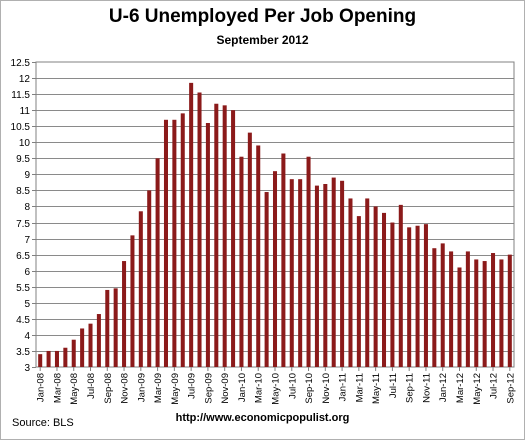 The image size is (525, 440). Describe the element at coordinates (393, 385) in the screenshot. I see `x-tick-label: Jul-11` at that location.